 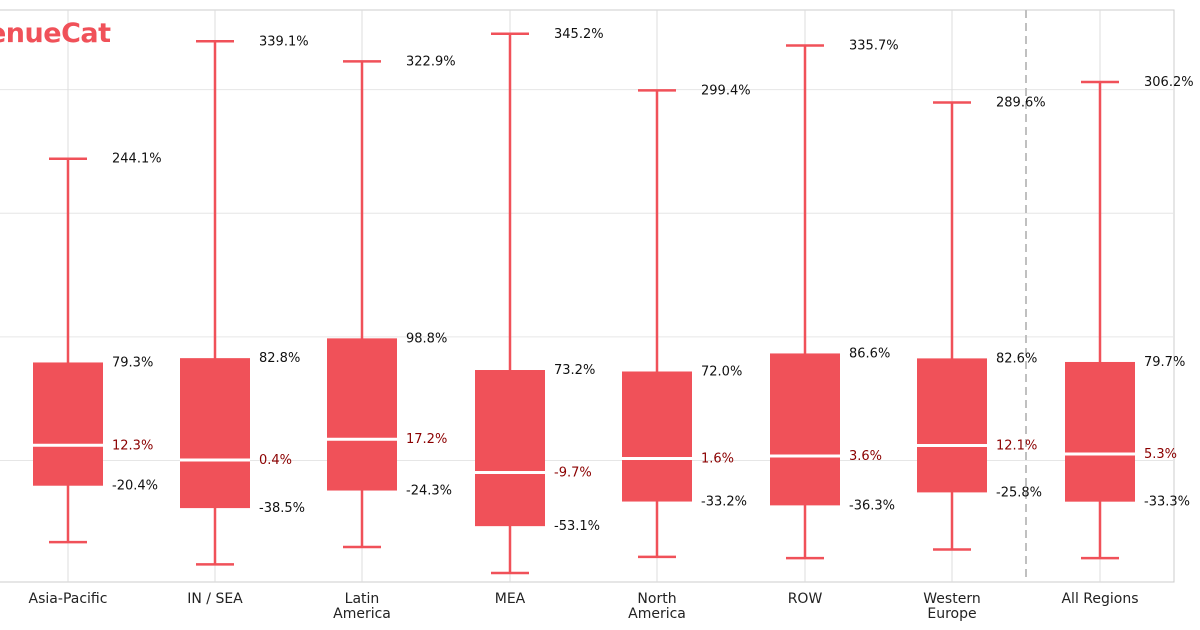 What do you see at coordinates (724, 502) in the screenshot?
I see `q1-label: -33.2%` at bounding box center [724, 502].